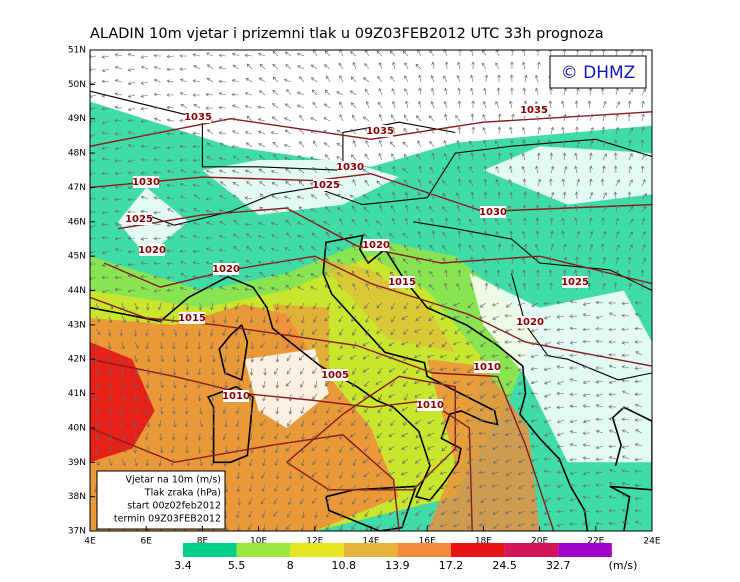  What do you see at coordinates (161, 500) in the screenshot?
I see `info-box` at bounding box center [161, 500].